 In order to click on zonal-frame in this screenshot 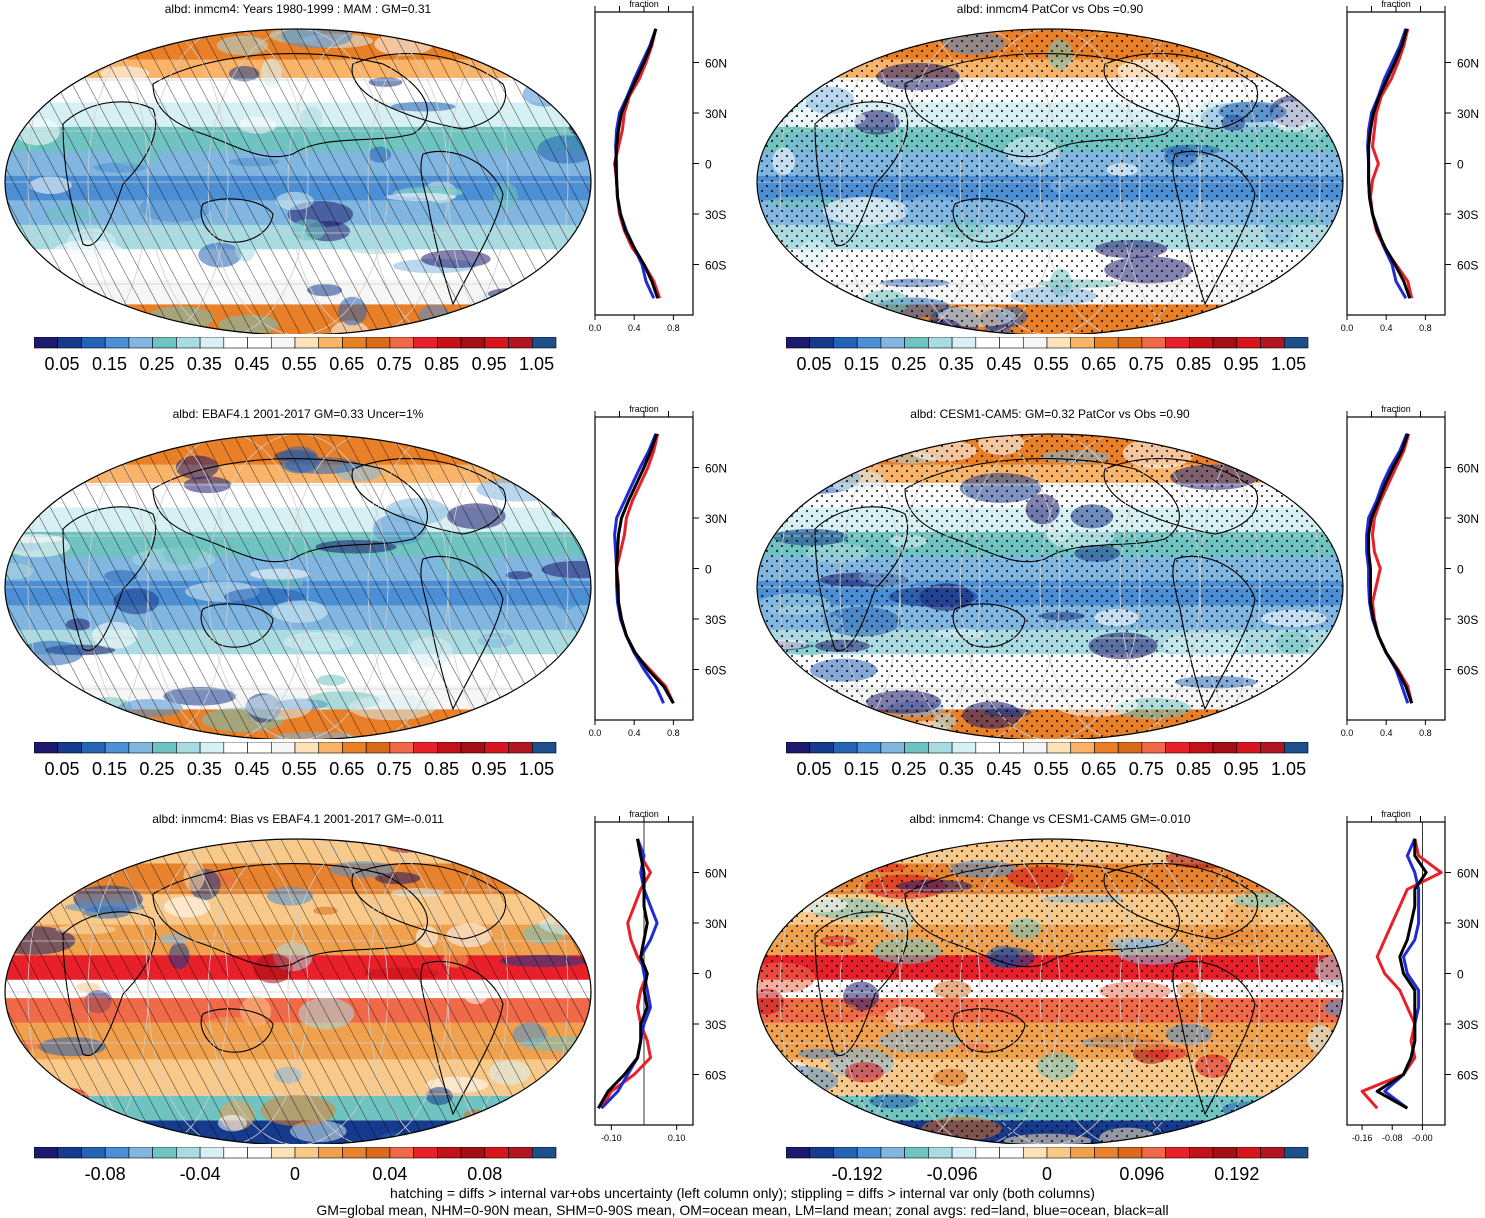, I will do `click(1396, 973)`.